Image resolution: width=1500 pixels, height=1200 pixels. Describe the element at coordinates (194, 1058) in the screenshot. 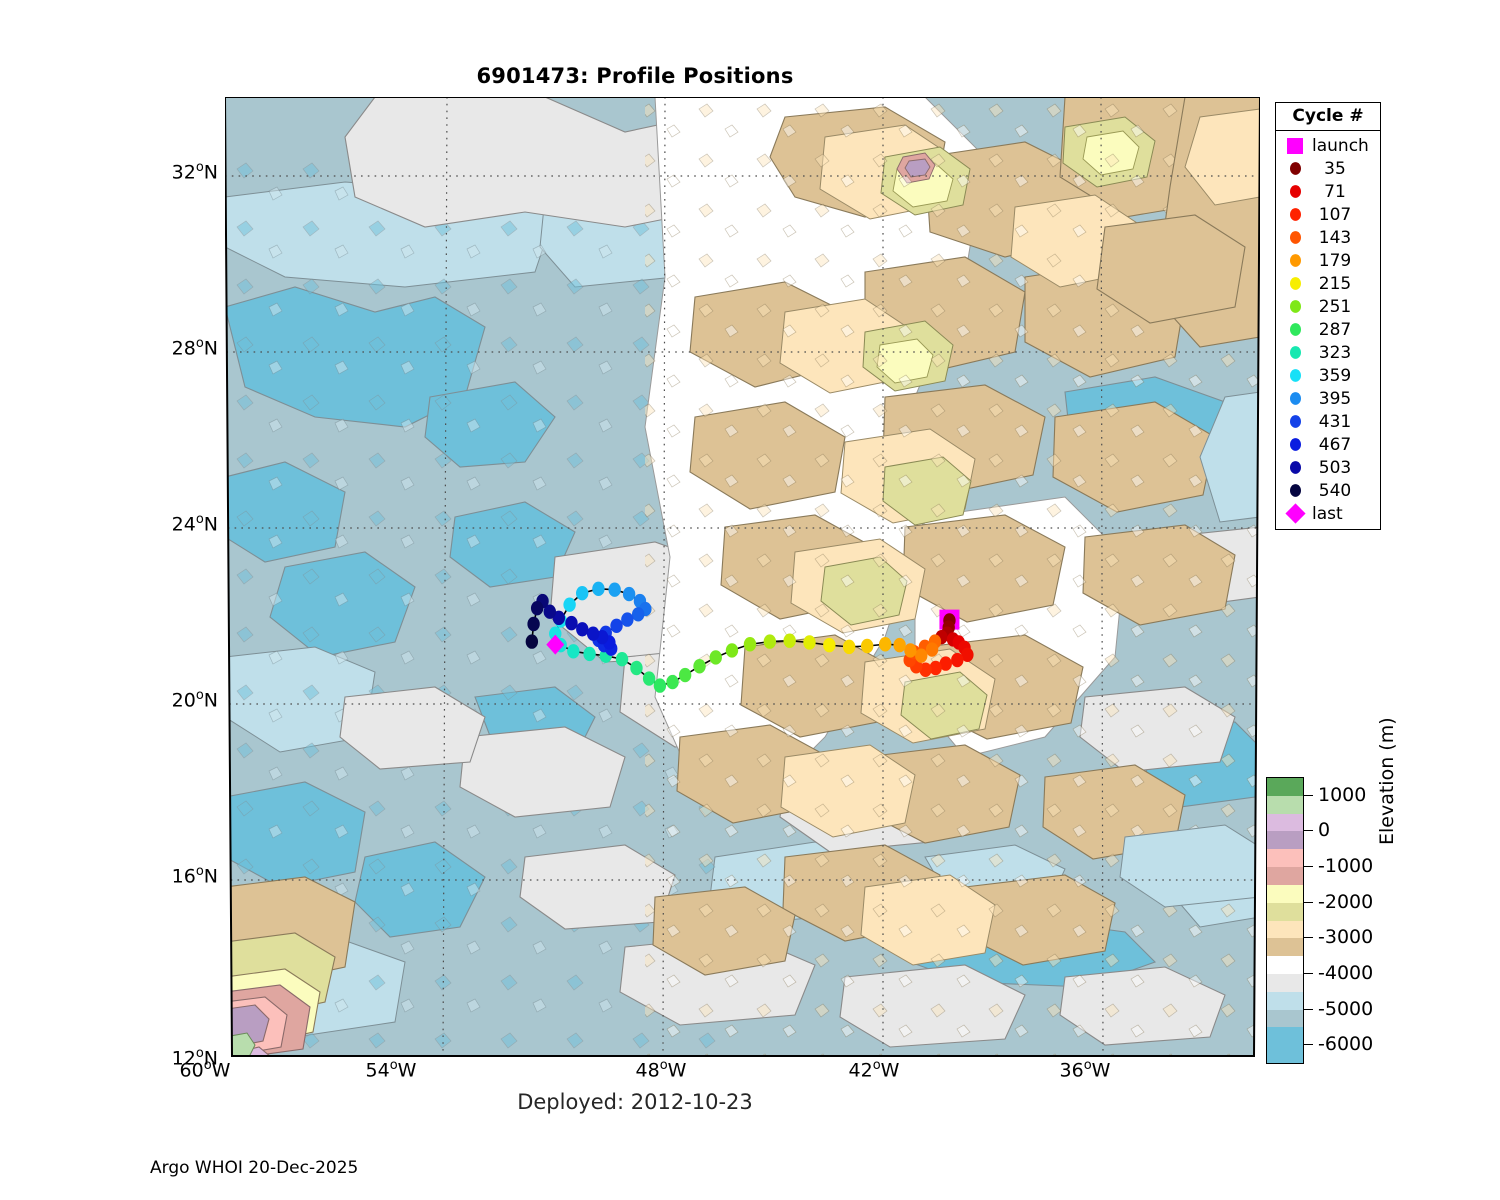

I see `ytick-12: 12oN` at that location.